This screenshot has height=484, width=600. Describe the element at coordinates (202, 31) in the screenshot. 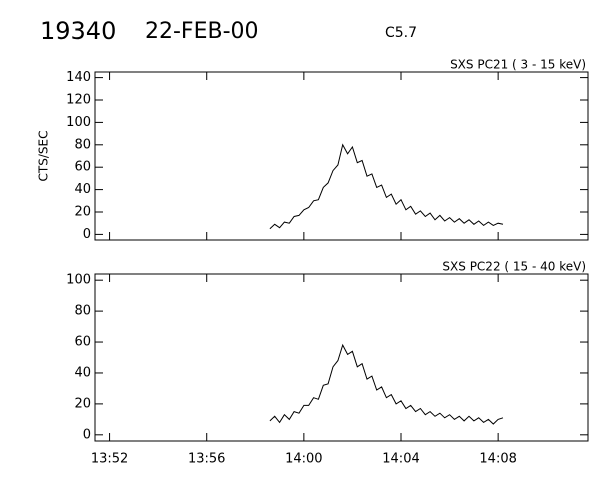

I see `chart-subtitle: 22-FEB-00` at that location.